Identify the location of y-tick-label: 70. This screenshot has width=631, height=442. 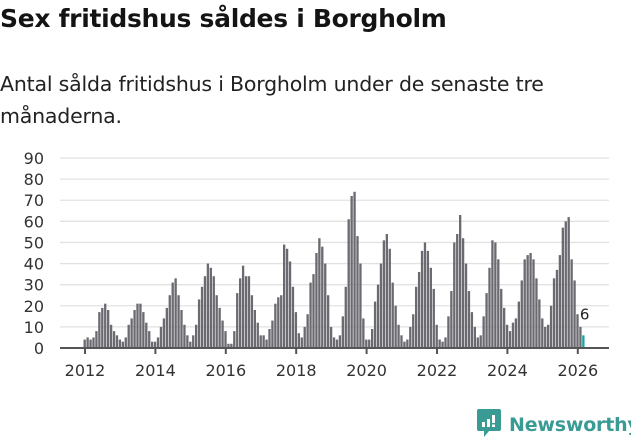
(34, 200).